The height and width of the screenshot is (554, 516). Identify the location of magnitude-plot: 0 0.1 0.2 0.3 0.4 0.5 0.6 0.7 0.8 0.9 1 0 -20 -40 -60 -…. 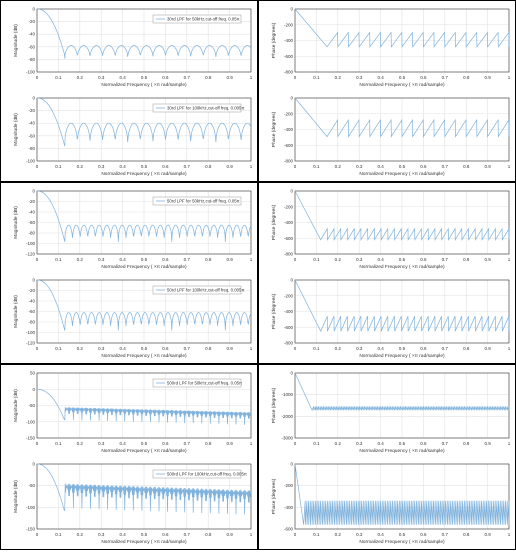
(133, 319).